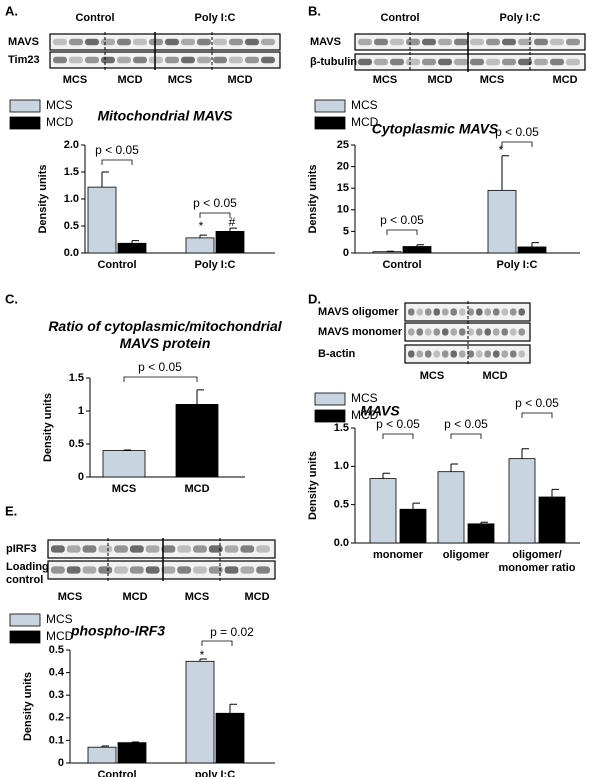 This screenshot has width=602, height=777. What do you see at coordinates (343, 188) in the screenshot?
I see `y-tick-label: 15` at bounding box center [343, 188].